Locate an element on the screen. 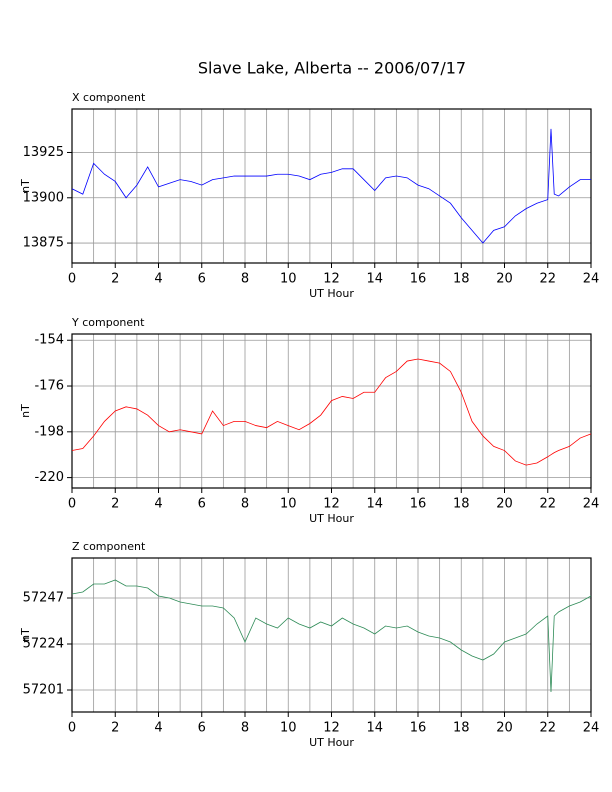 The height and width of the screenshot is (792, 612). y-tick-label: 57201 is located at coordinates (43, 690).